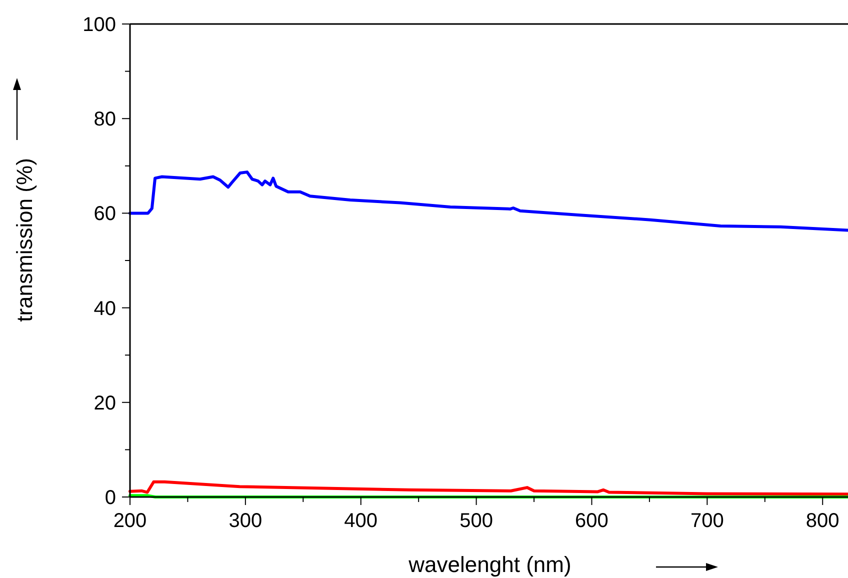  I want to click on y-tick-label: 20, so click(105, 403).